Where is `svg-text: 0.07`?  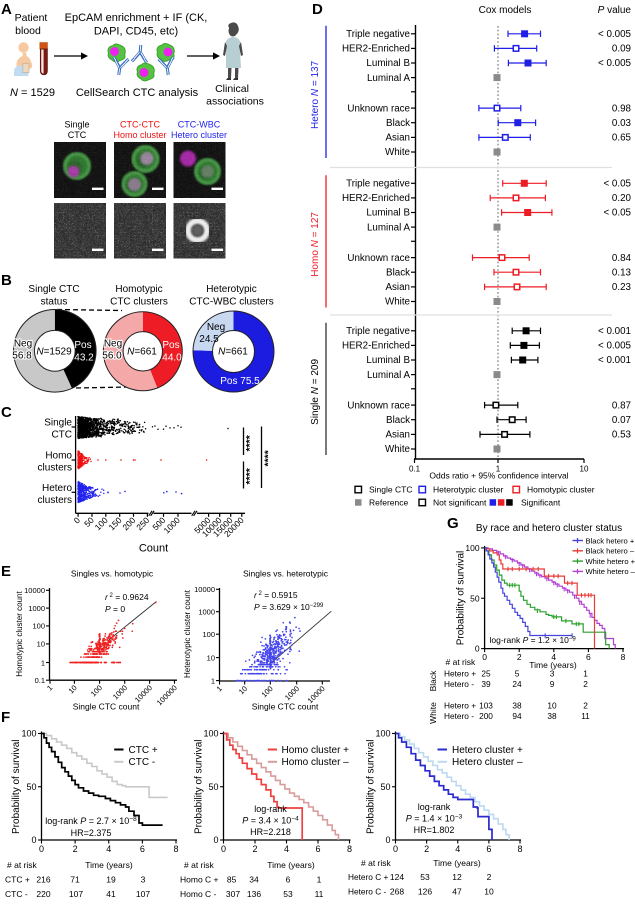 svg-text: 0.07 is located at coordinates (621, 420).